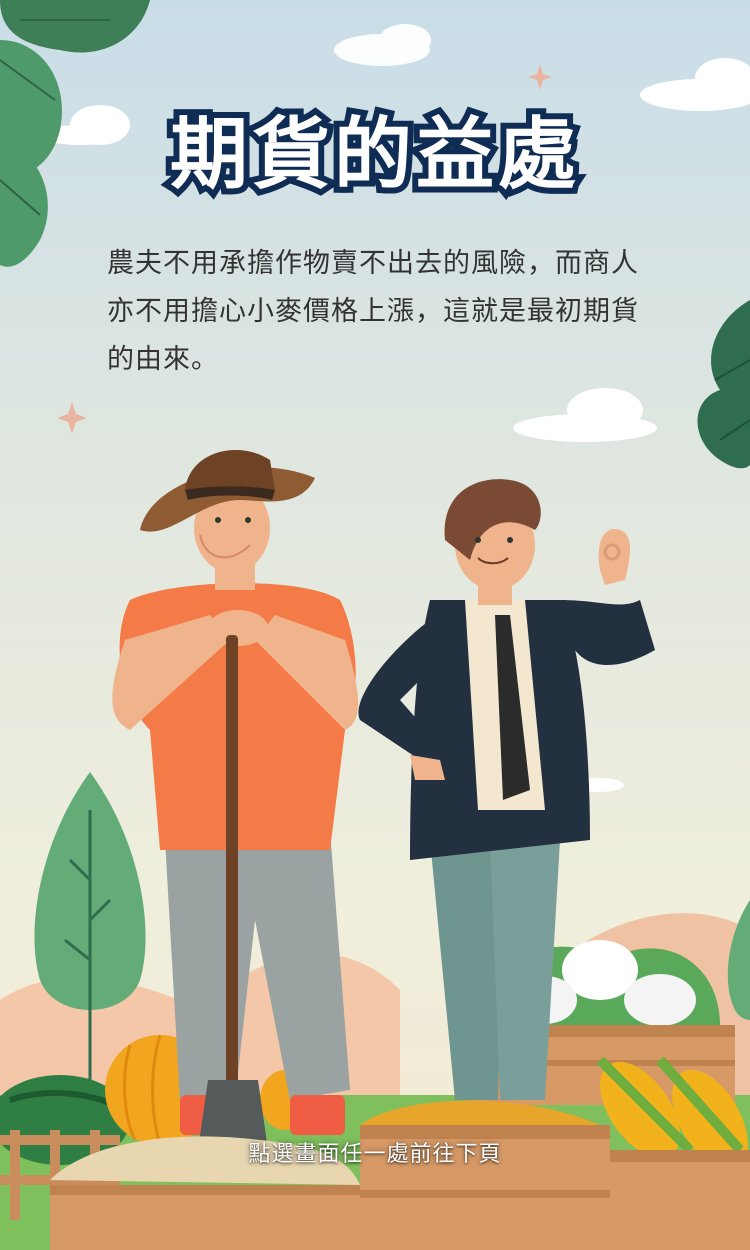 This screenshot has height=1250, width=750. I want to click on tap-hint: 點選畫面任一處前往下頁, so click(375, 1154).